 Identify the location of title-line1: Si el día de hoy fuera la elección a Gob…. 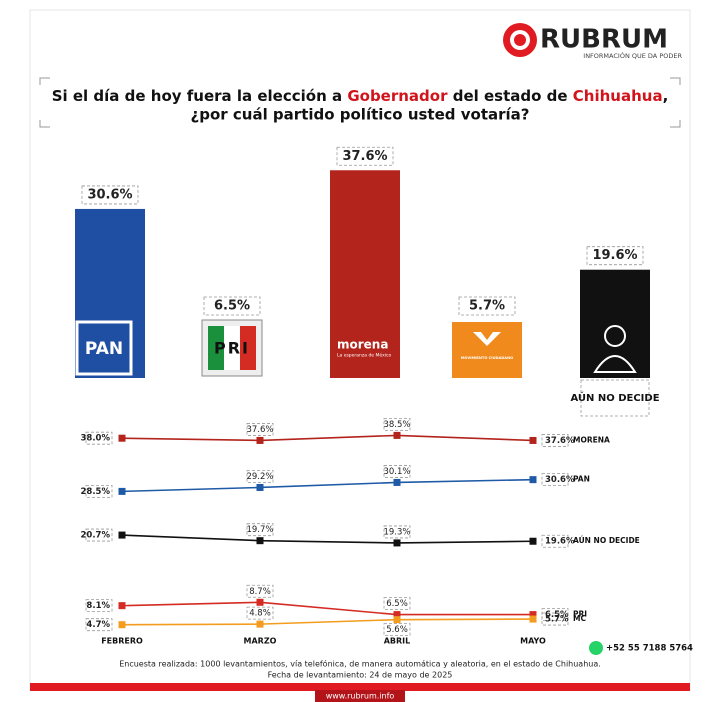
(360, 96).